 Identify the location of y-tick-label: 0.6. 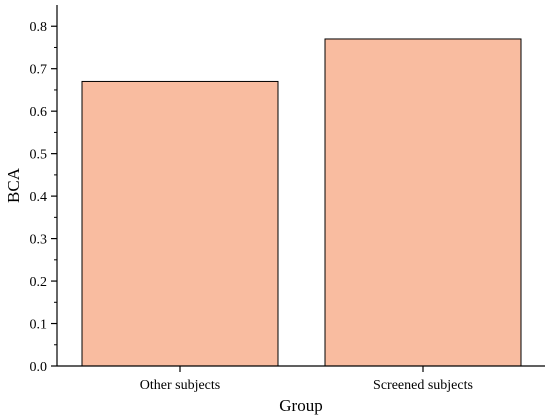
(39, 112).